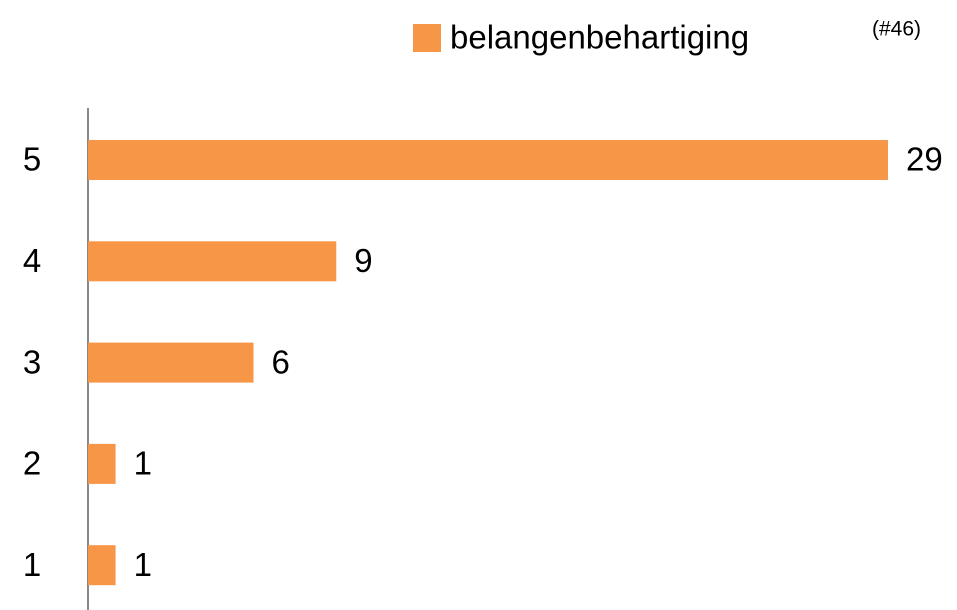 The height and width of the screenshot is (610, 957). What do you see at coordinates (924, 159) in the screenshot?
I see `data-label: 29` at bounding box center [924, 159].